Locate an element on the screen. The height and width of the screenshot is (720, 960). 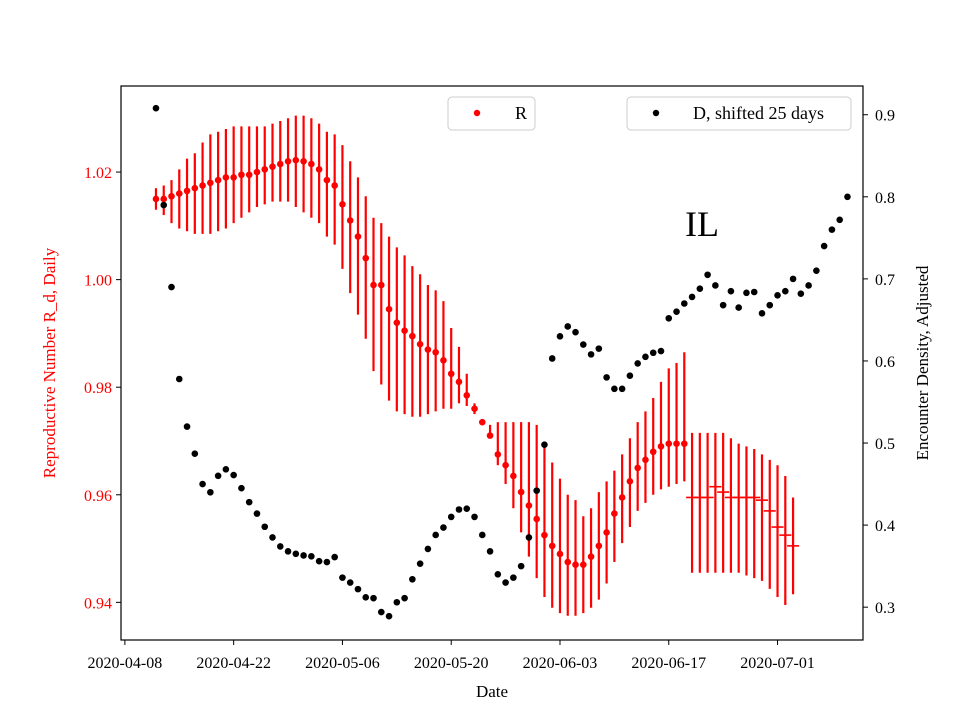
r-projection-errorbars is located at coordinates (742, 519).